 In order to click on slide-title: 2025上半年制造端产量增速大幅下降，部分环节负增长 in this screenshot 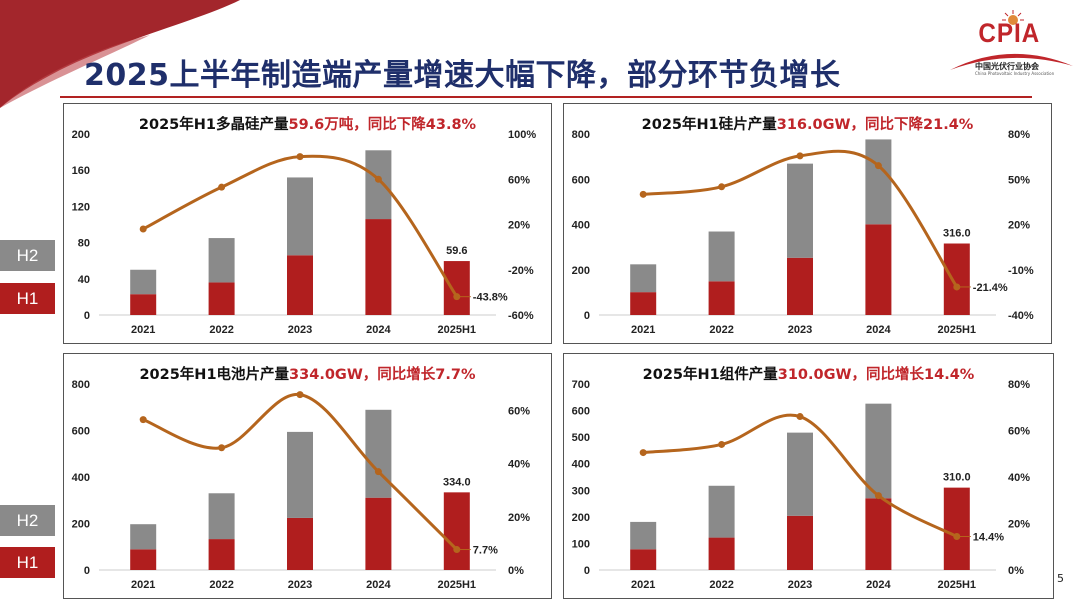, I will do `click(462, 75)`.